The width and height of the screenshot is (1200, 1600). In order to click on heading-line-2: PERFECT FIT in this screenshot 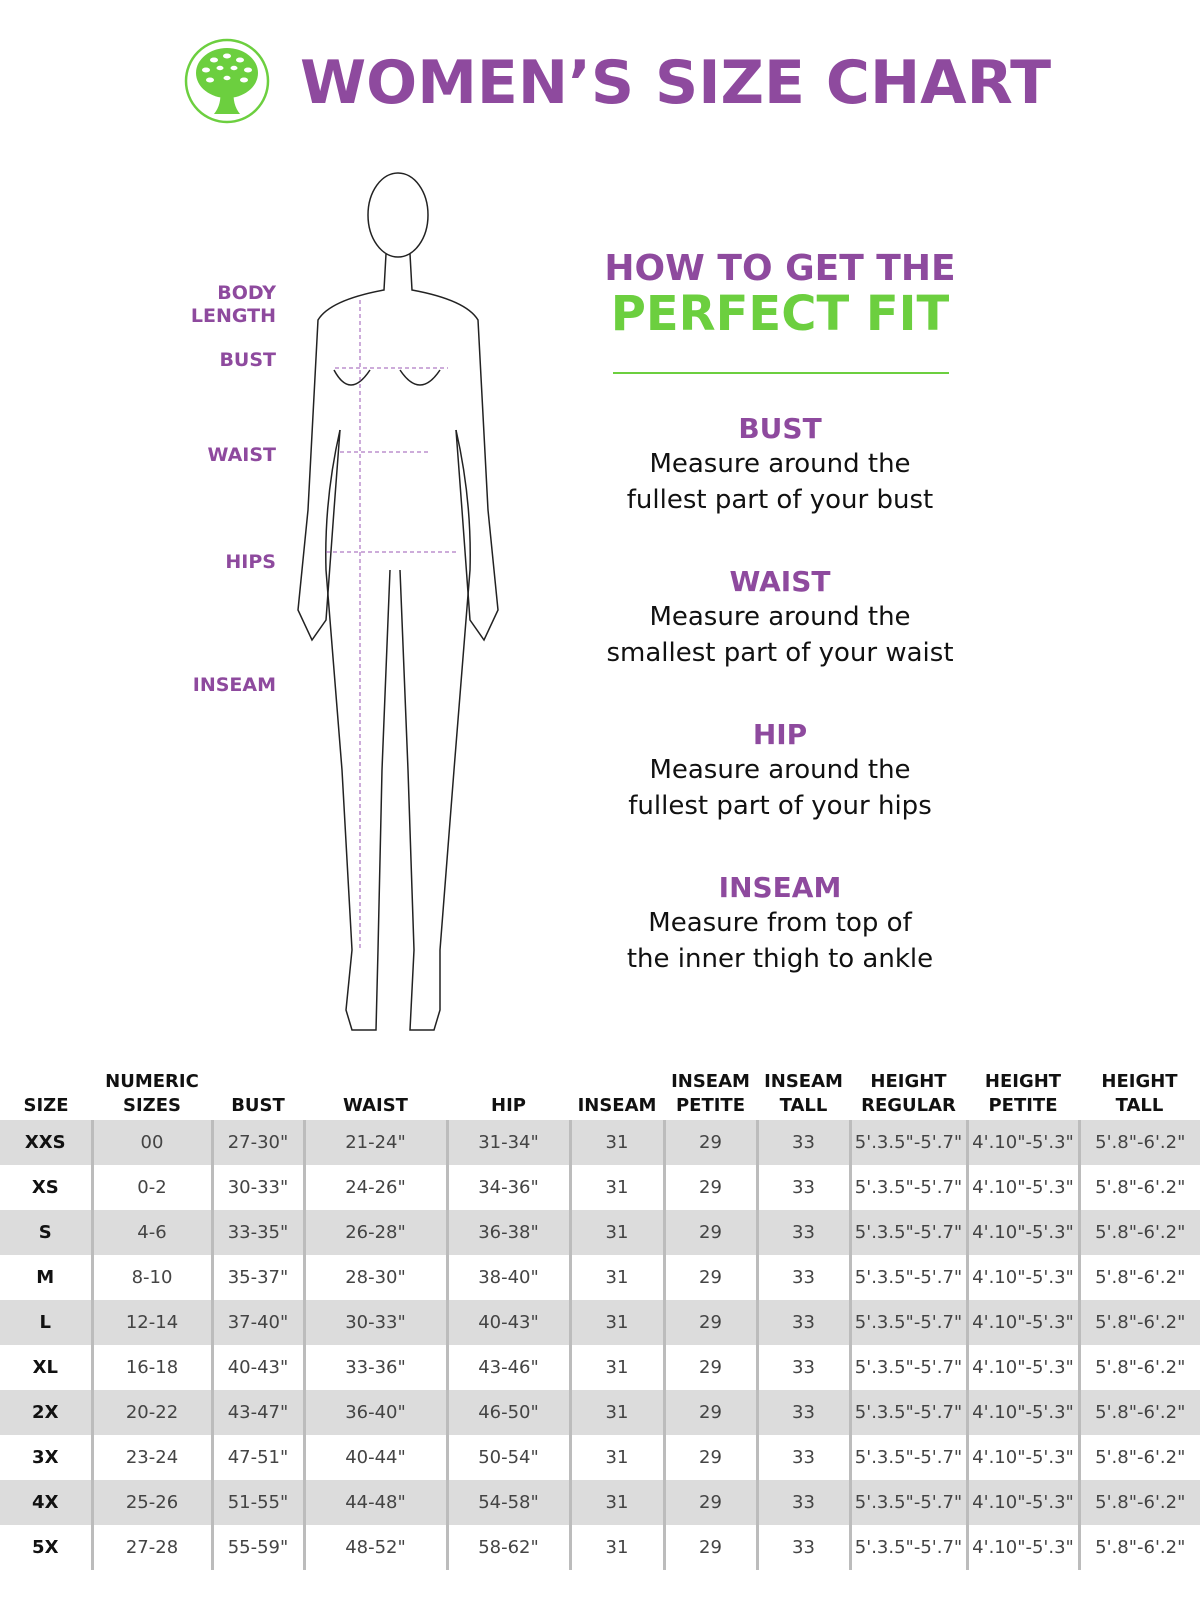, I will do `click(780, 314)`.